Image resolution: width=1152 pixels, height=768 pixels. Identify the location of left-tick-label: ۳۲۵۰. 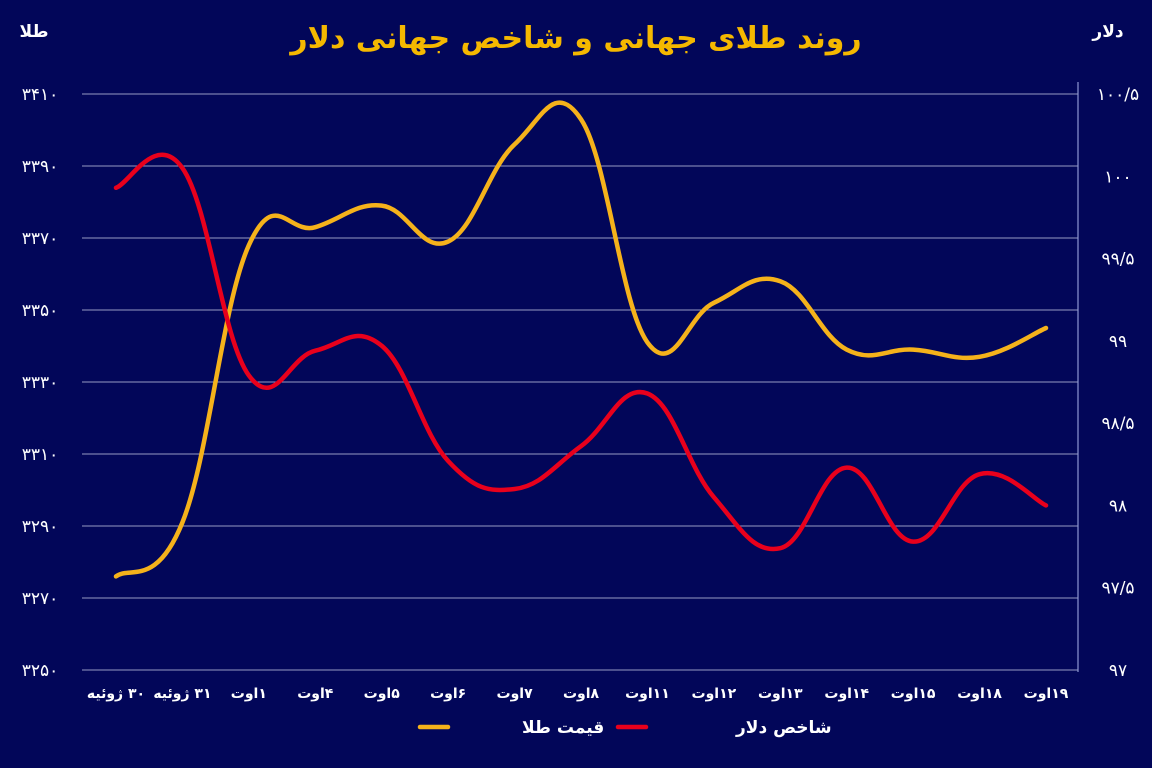
(40, 671).